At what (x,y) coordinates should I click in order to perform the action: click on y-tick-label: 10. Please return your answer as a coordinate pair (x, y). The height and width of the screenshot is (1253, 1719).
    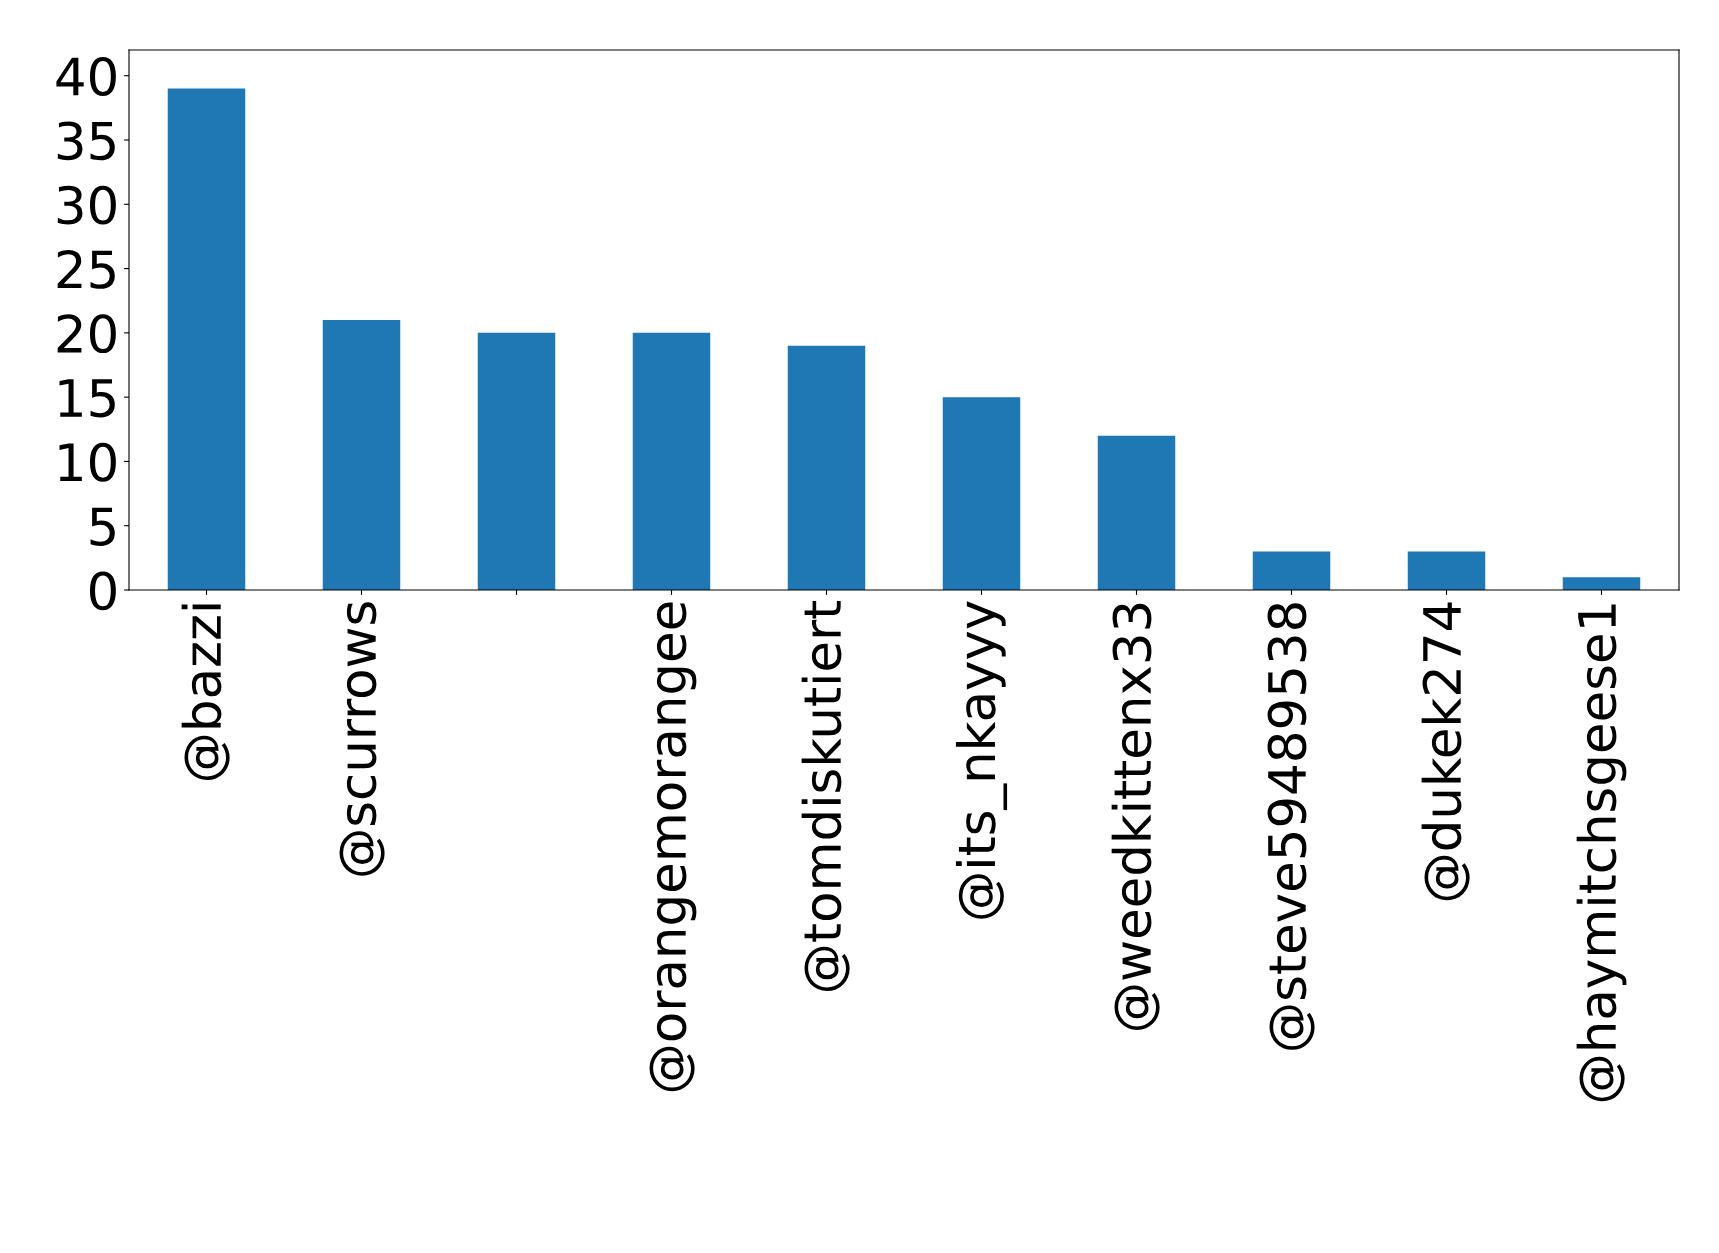
    Looking at the image, I should click on (87, 462).